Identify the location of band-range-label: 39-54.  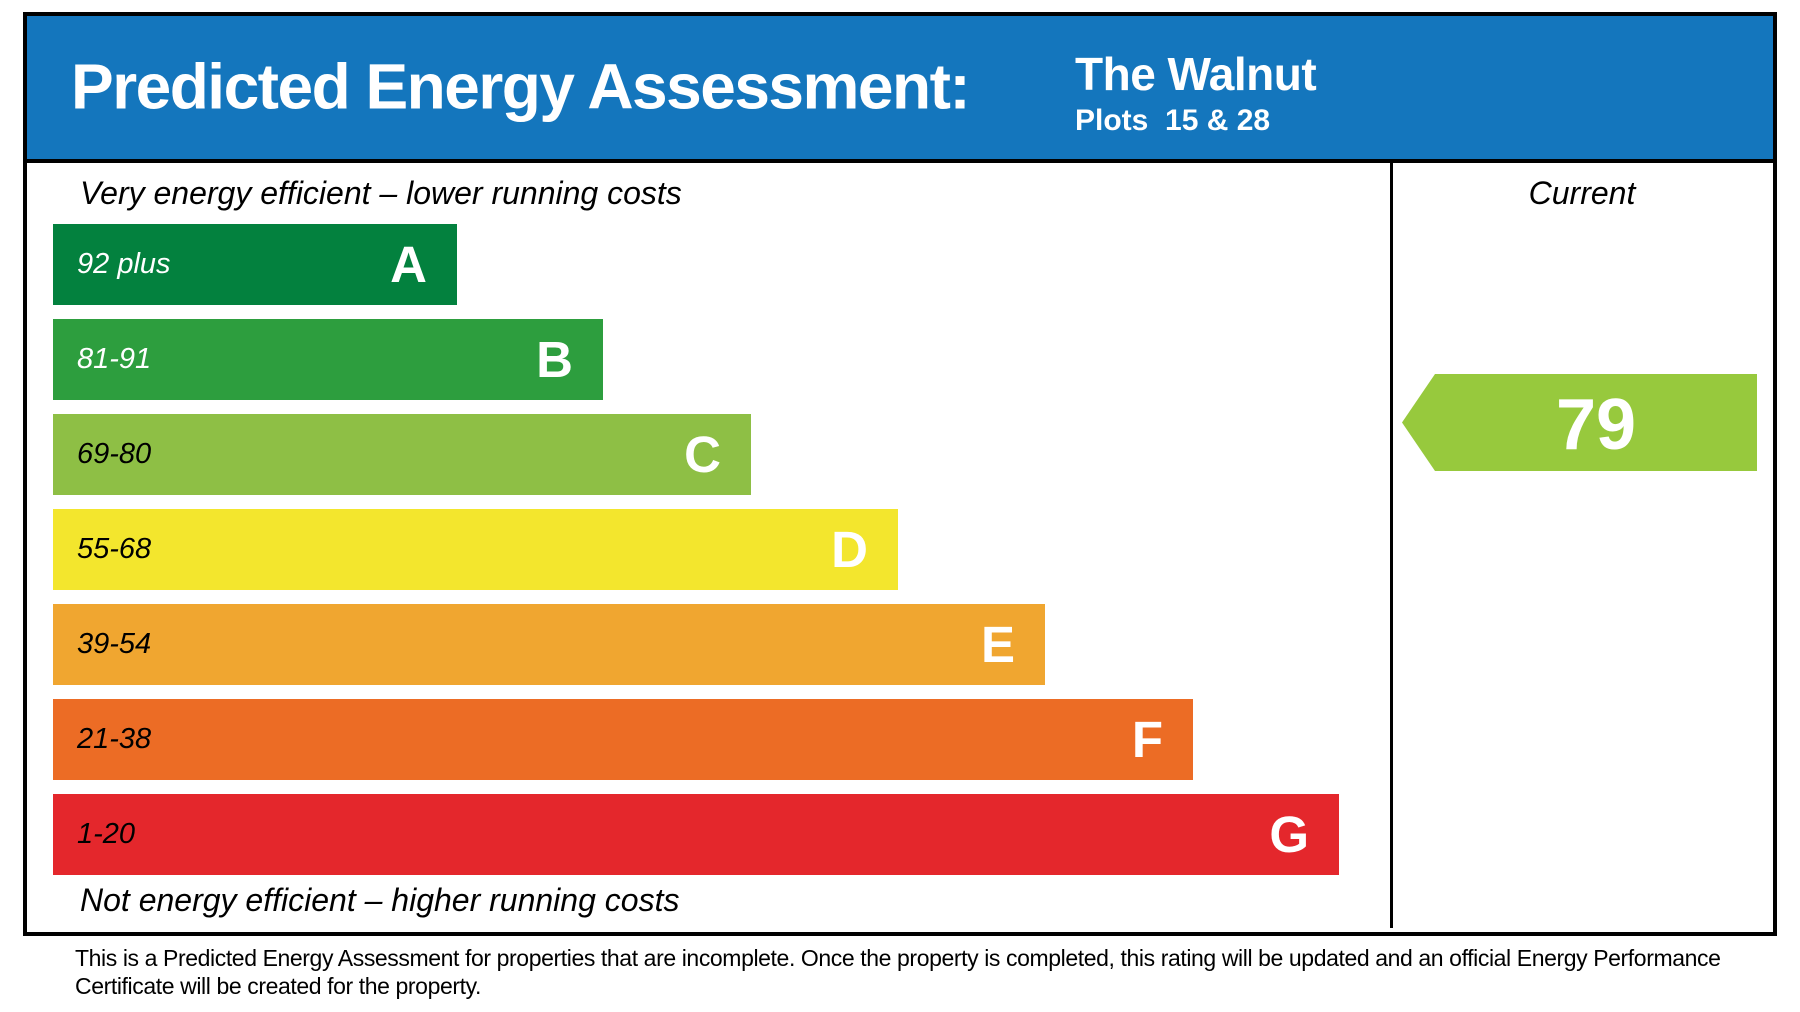
(114, 644).